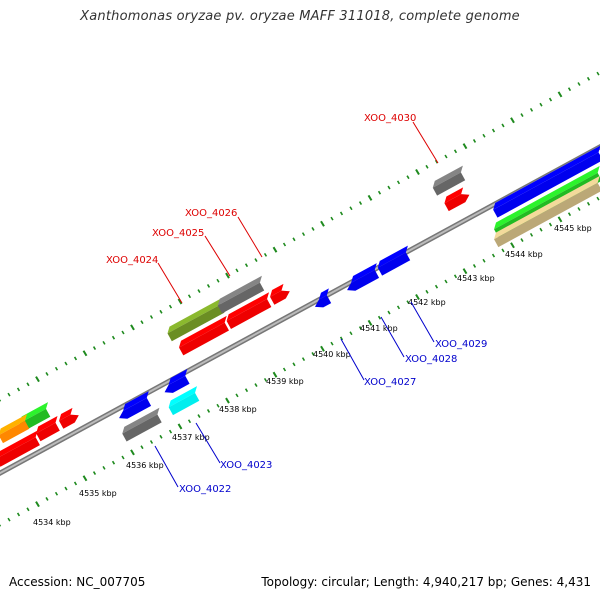 Image resolution: width=600 pixels, height=600 pixels. Describe the element at coordinates (573, 228) in the screenshot. I see `kbp-label: 4545 kbp` at that location.